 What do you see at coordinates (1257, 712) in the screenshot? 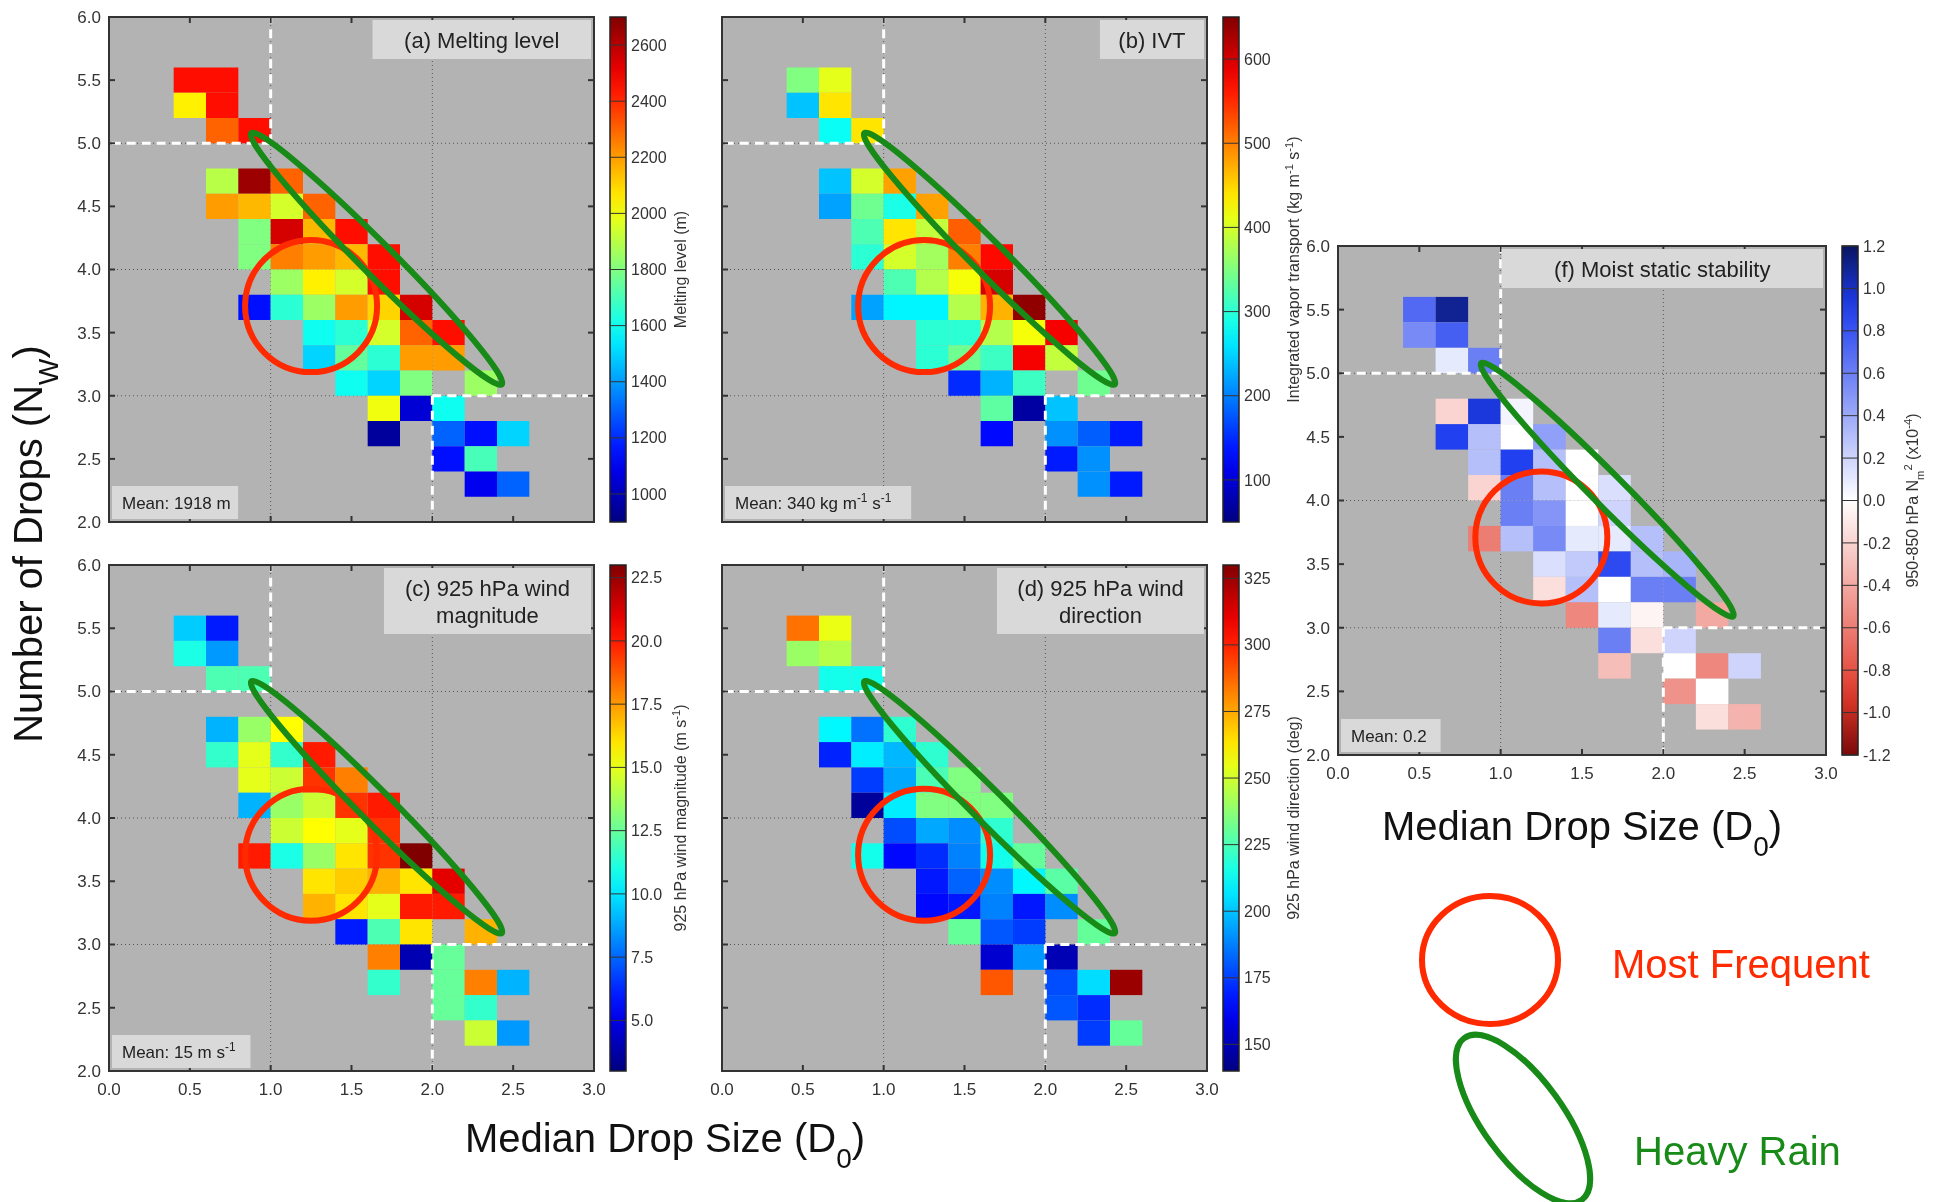
I see `color-bar-label: 275` at bounding box center [1257, 712].